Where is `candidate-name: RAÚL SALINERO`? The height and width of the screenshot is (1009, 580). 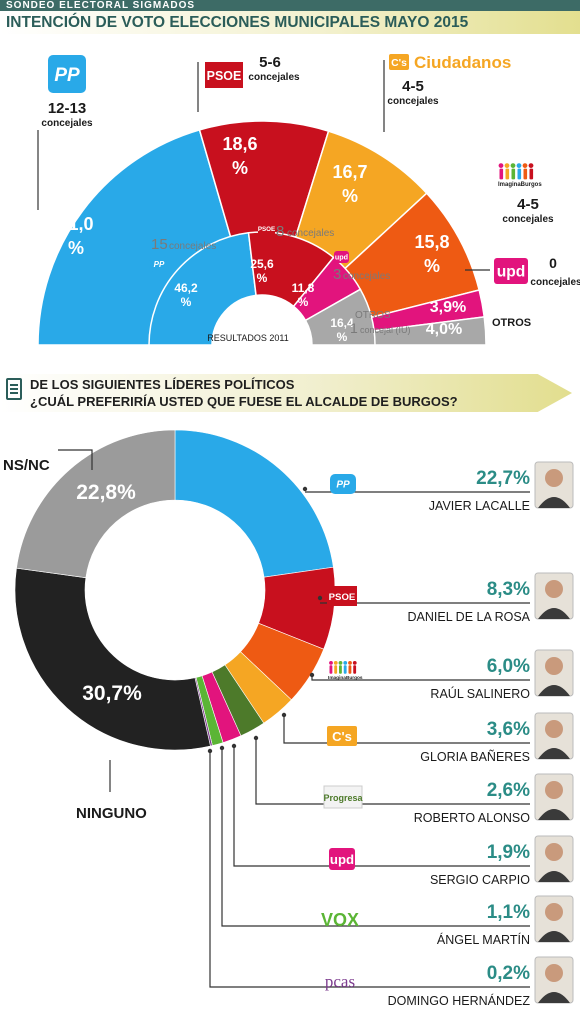 candidate-name: RAÚL SALINERO is located at coordinates (480, 693).